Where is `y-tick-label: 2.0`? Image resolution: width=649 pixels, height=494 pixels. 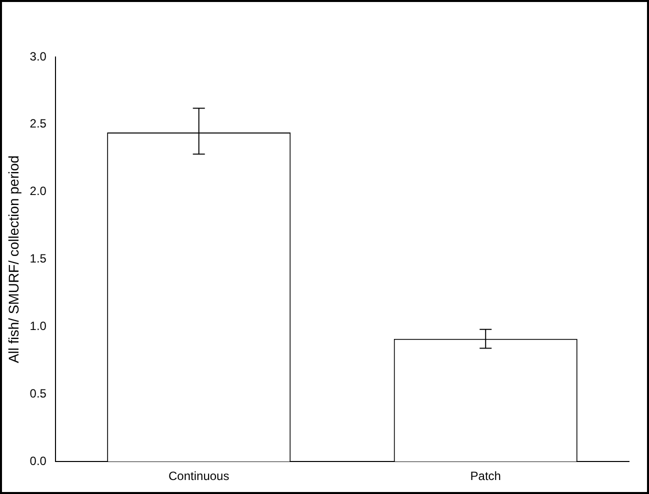 y-tick-label: 2.0 is located at coordinates (38, 191).